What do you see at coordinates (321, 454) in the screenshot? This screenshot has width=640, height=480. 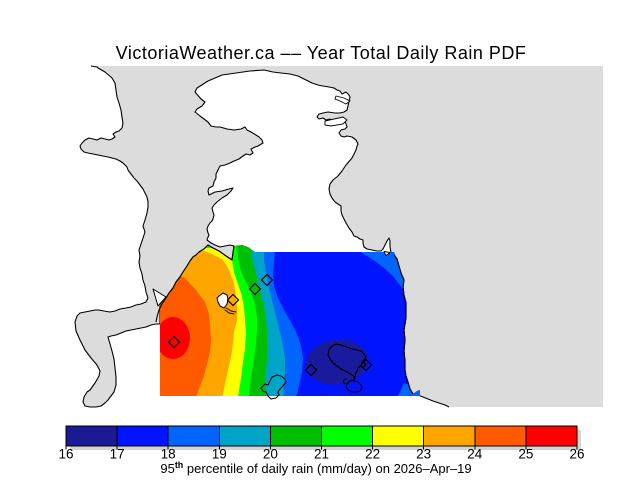 I see `svg-text: 21` at bounding box center [321, 454].